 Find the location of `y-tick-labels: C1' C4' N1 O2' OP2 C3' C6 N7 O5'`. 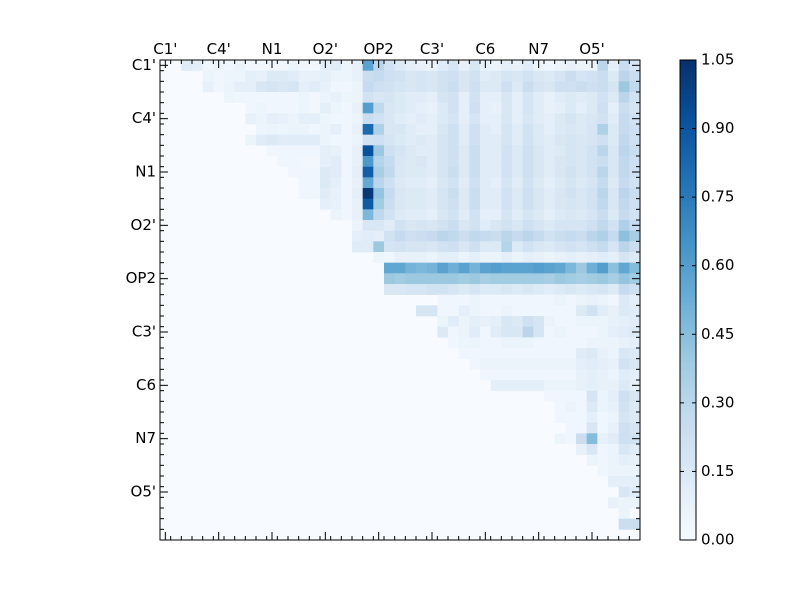

y-tick-labels: C1' C4' N1 O2' OP2 C3' C6 N7 O5' is located at coordinates (141, 278).